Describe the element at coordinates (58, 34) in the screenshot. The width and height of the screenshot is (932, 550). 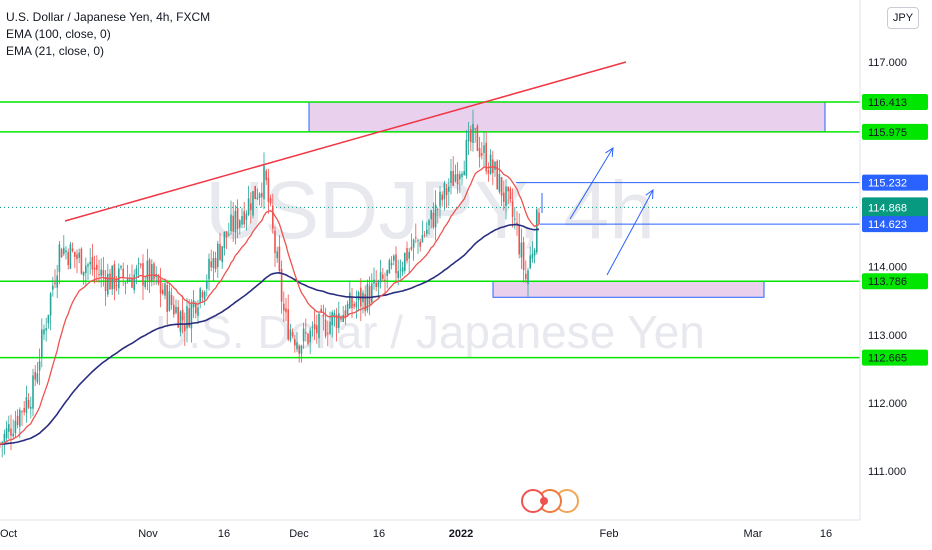
I see `legend-ema-100: EMA (100, close, 0)` at that location.